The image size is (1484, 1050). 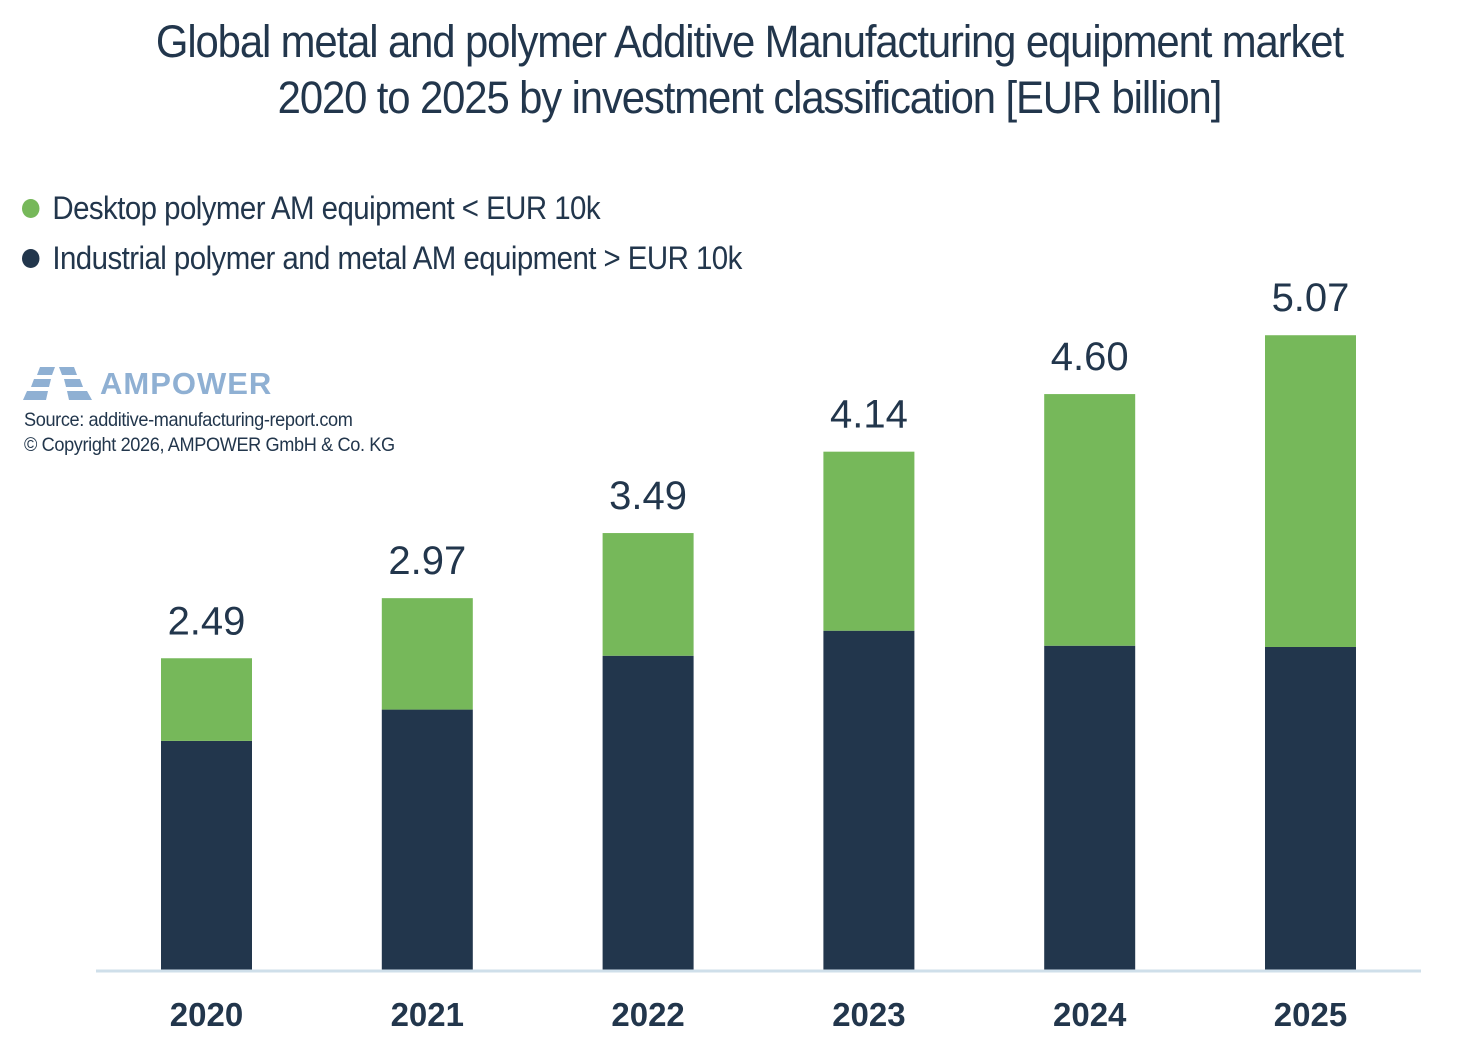 What do you see at coordinates (31, 208) in the screenshot?
I see `legend-dot-desktop-icon` at bounding box center [31, 208].